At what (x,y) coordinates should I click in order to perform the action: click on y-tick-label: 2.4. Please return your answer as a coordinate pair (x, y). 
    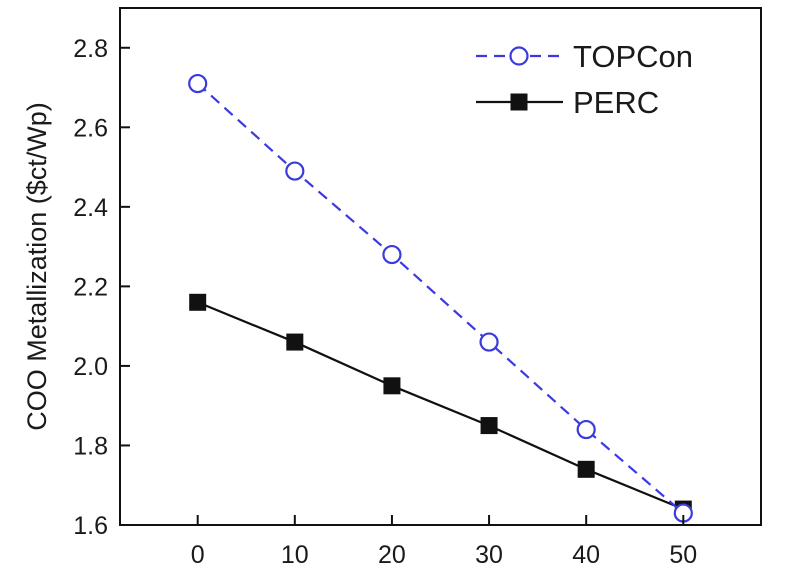
    Looking at the image, I should click on (90, 208).